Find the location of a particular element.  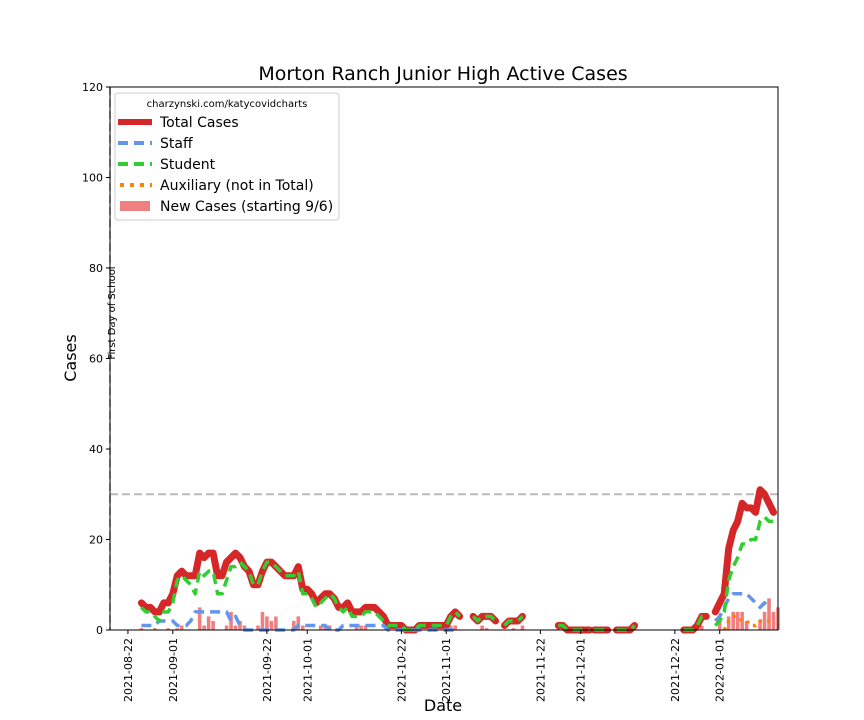

x-tick-label: 2021-12-01 is located at coordinates (581, 670).